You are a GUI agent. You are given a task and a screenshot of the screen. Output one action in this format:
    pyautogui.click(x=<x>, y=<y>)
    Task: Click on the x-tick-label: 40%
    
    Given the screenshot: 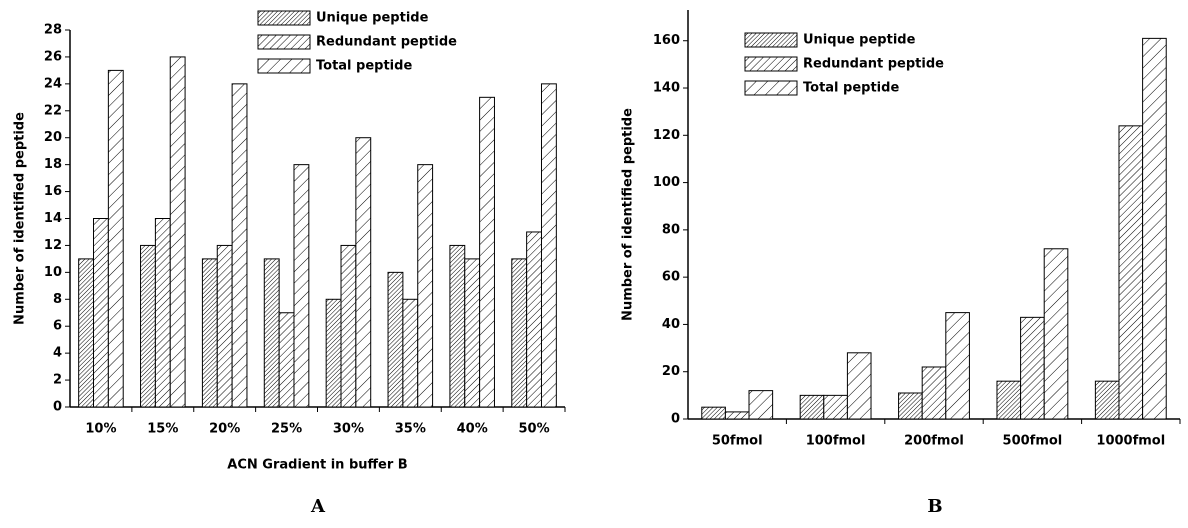 What is the action you would take?
    pyautogui.click(x=472, y=429)
    